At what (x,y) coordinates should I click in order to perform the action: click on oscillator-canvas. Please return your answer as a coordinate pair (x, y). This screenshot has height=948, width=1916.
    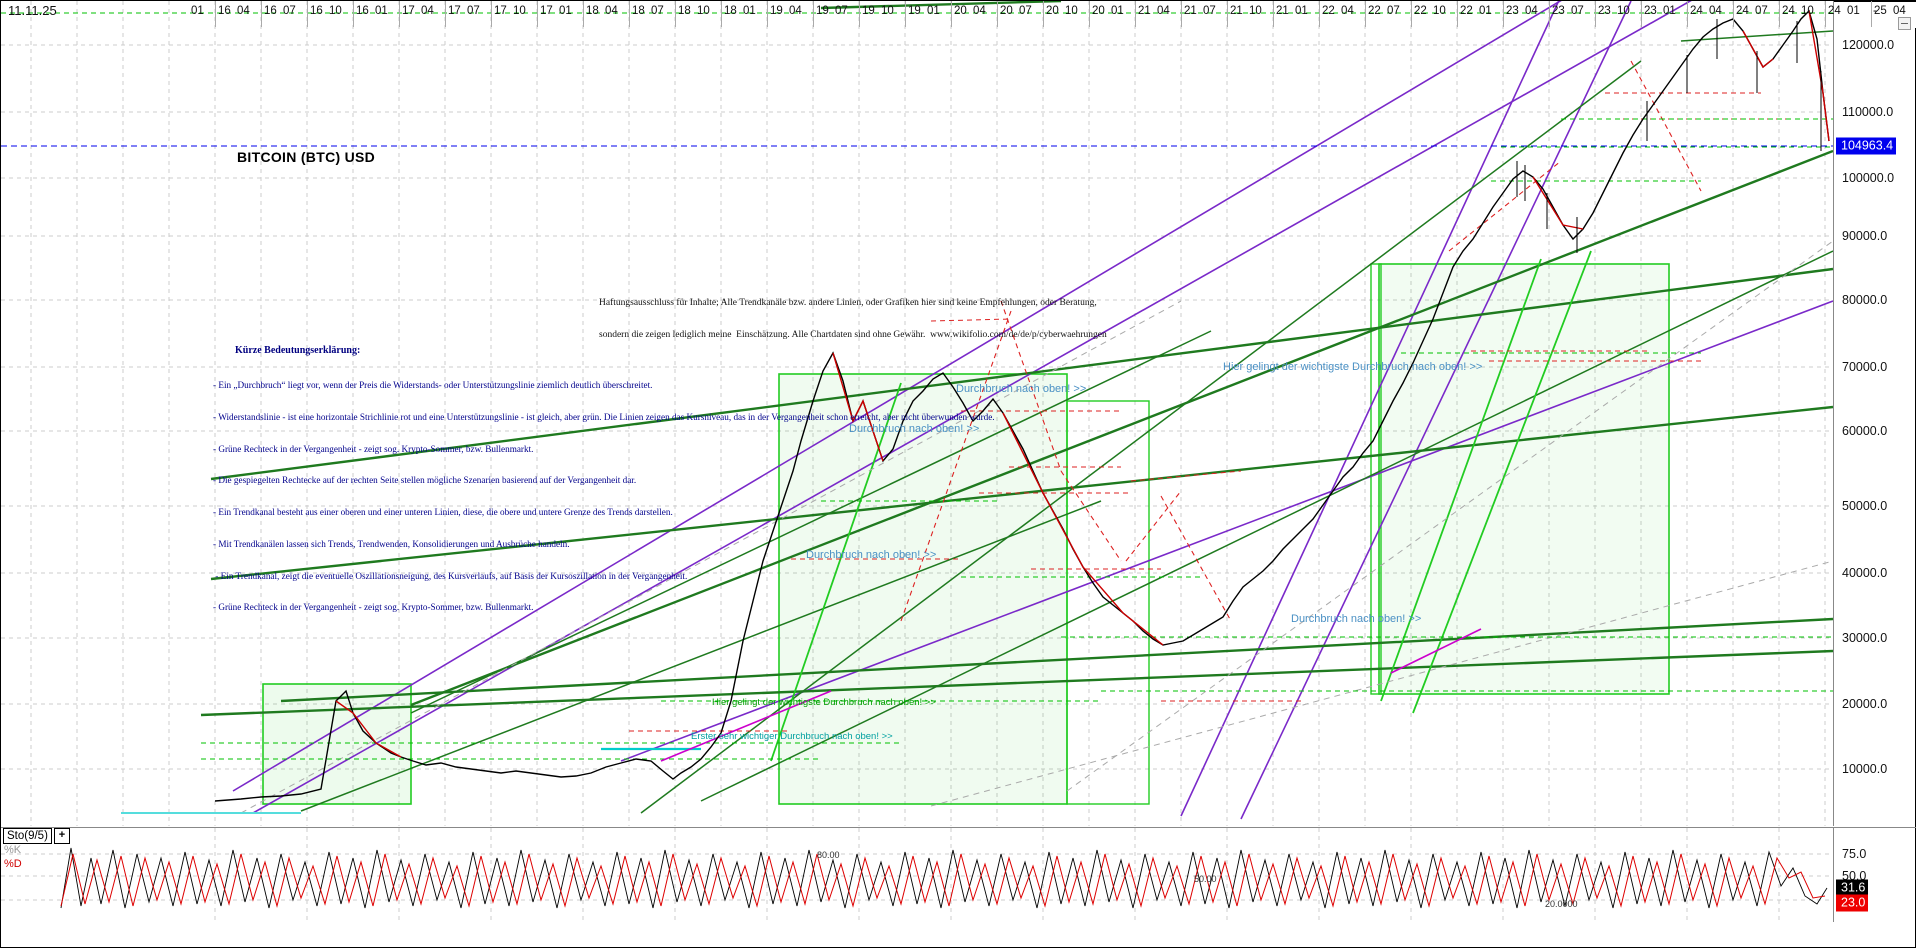
    Looking at the image, I should click on (917, 875).